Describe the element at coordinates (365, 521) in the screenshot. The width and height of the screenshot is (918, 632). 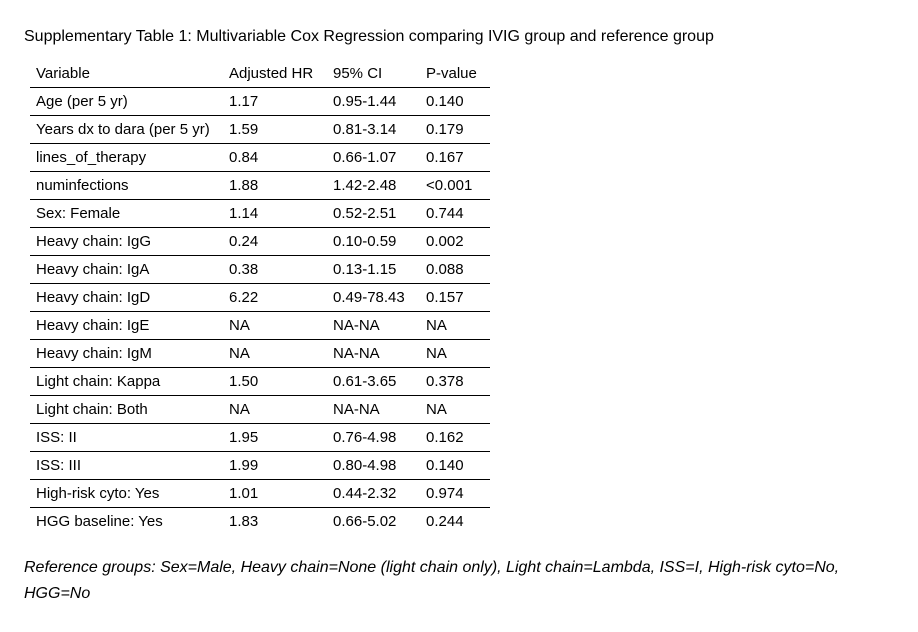
I see `table-cell: 0.66-5.02` at that location.